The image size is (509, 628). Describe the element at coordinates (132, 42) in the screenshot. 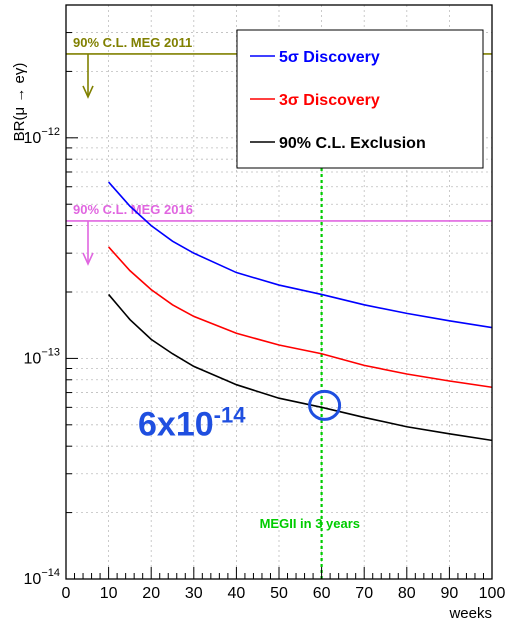

I see `reference-line-label: 90% C.L. MEG 2011` at that location.